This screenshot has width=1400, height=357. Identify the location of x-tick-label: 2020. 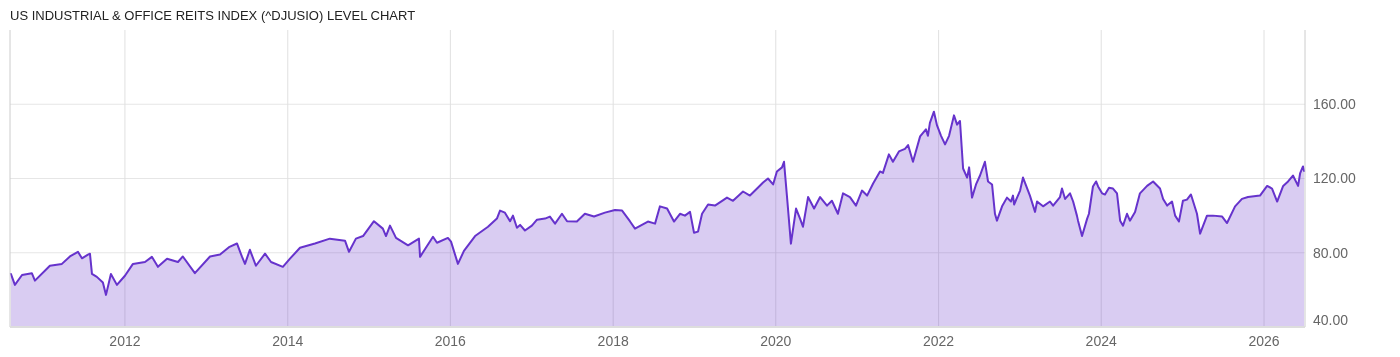
(776, 341).